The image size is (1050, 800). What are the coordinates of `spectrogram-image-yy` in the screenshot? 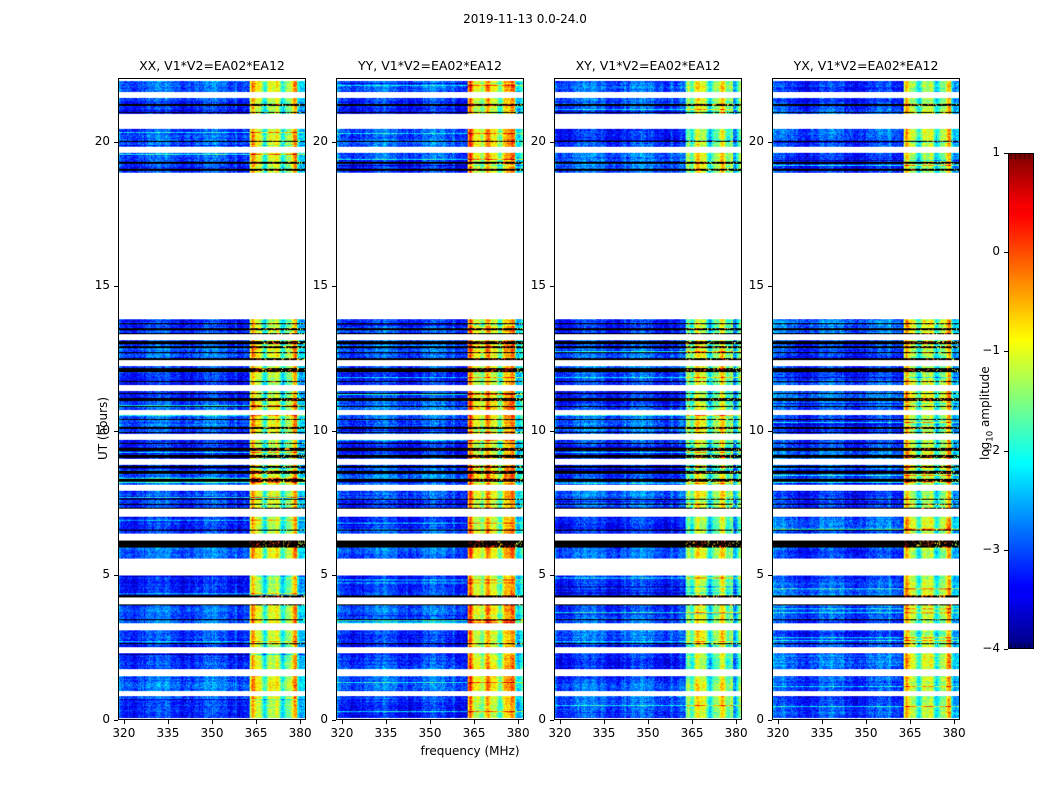 It's located at (430, 399).